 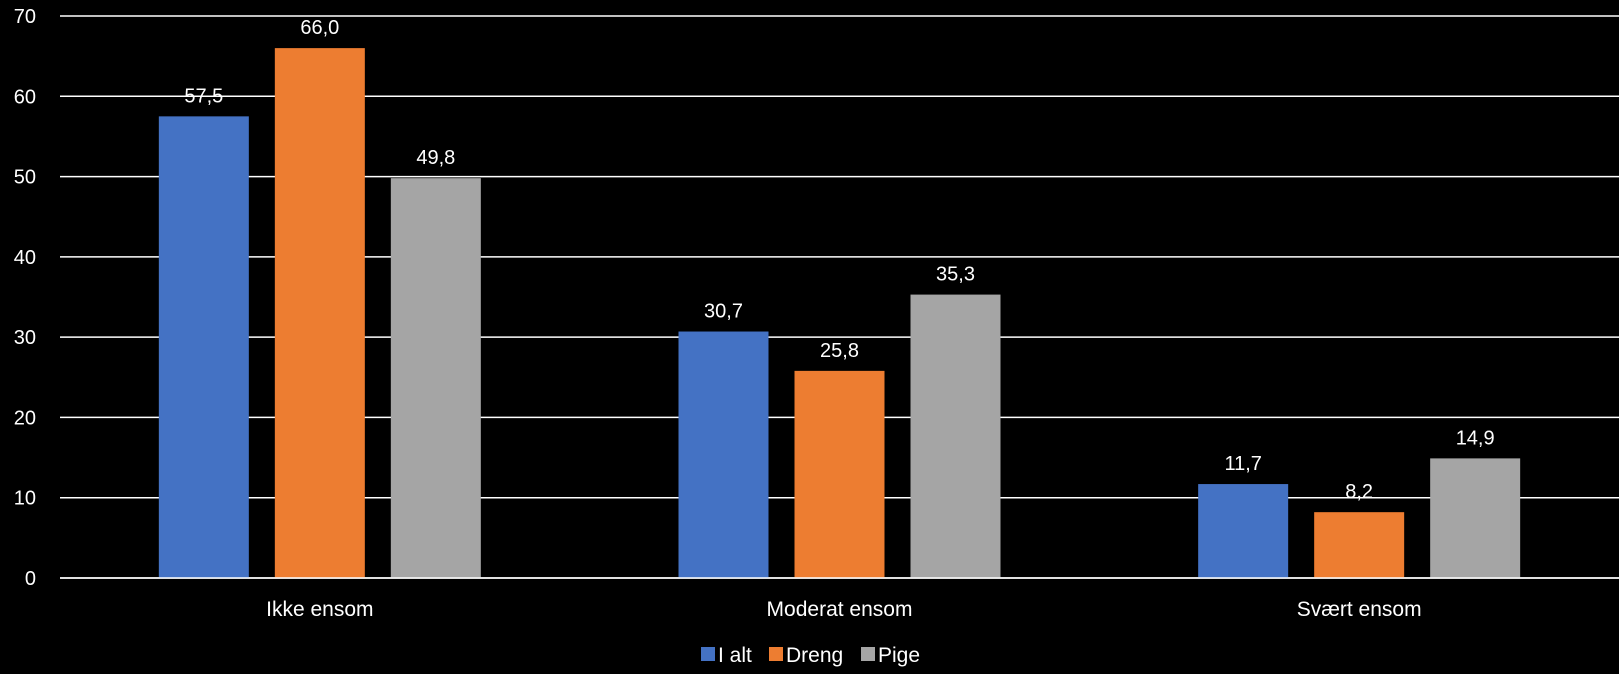 What do you see at coordinates (1359, 609) in the screenshot?
I see `x-tick-label: Svært ensom` at bounding box center [1359, 609].